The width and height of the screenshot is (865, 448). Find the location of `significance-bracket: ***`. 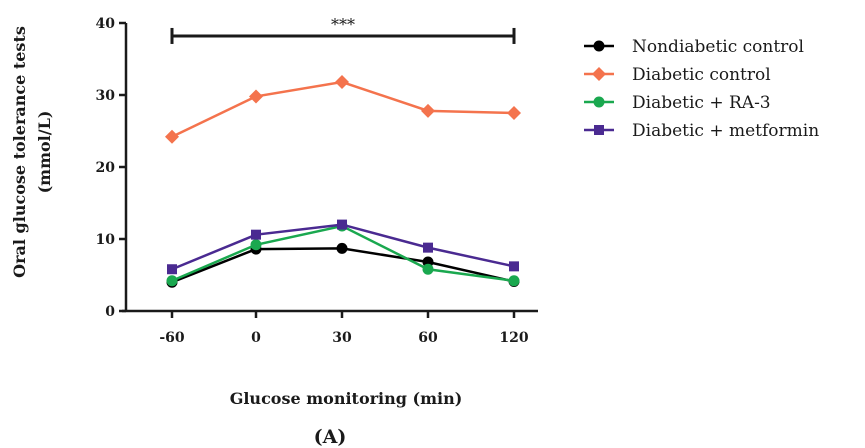

significance-bracket: *** is located at coordinates (343, 29).